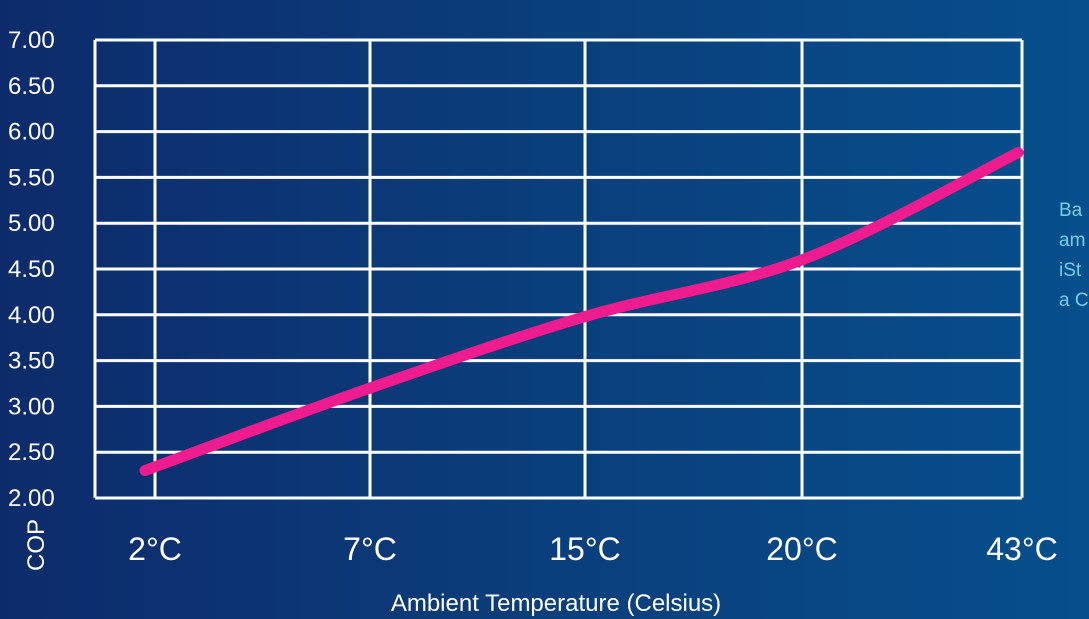 The height and width of the screenshot is (619, 1089). I want to click on y-tick-label: 6.50, so click(31, 86).